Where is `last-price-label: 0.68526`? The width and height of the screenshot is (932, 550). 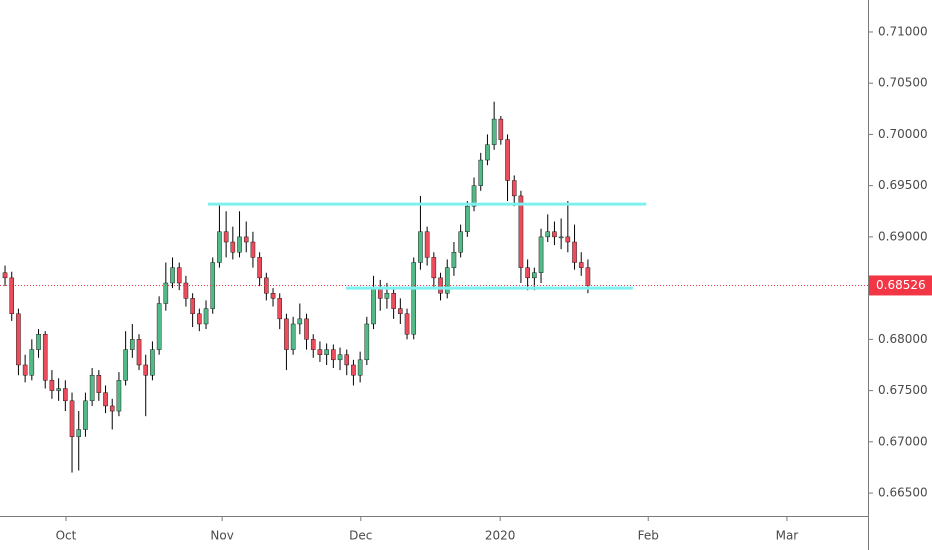 last-price-label: 0.68526 is located at coordinates (901, 285).